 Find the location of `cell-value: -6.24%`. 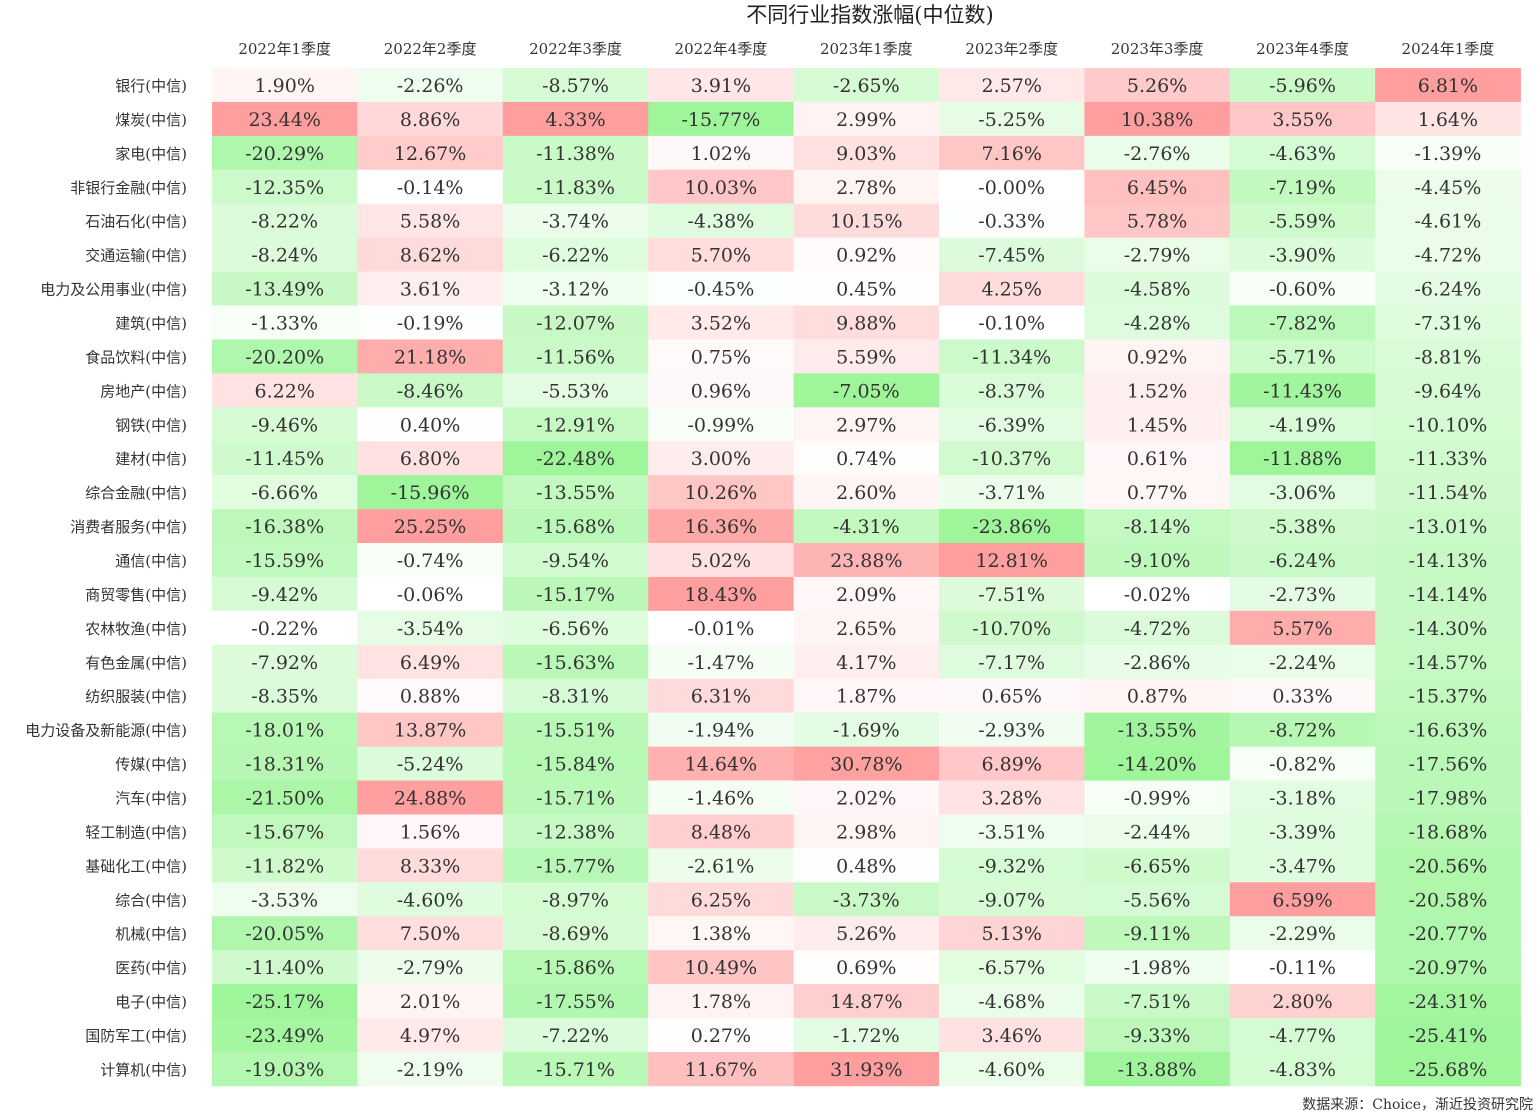

cell-value: -6.24% is located at coordinates (1448, 290).